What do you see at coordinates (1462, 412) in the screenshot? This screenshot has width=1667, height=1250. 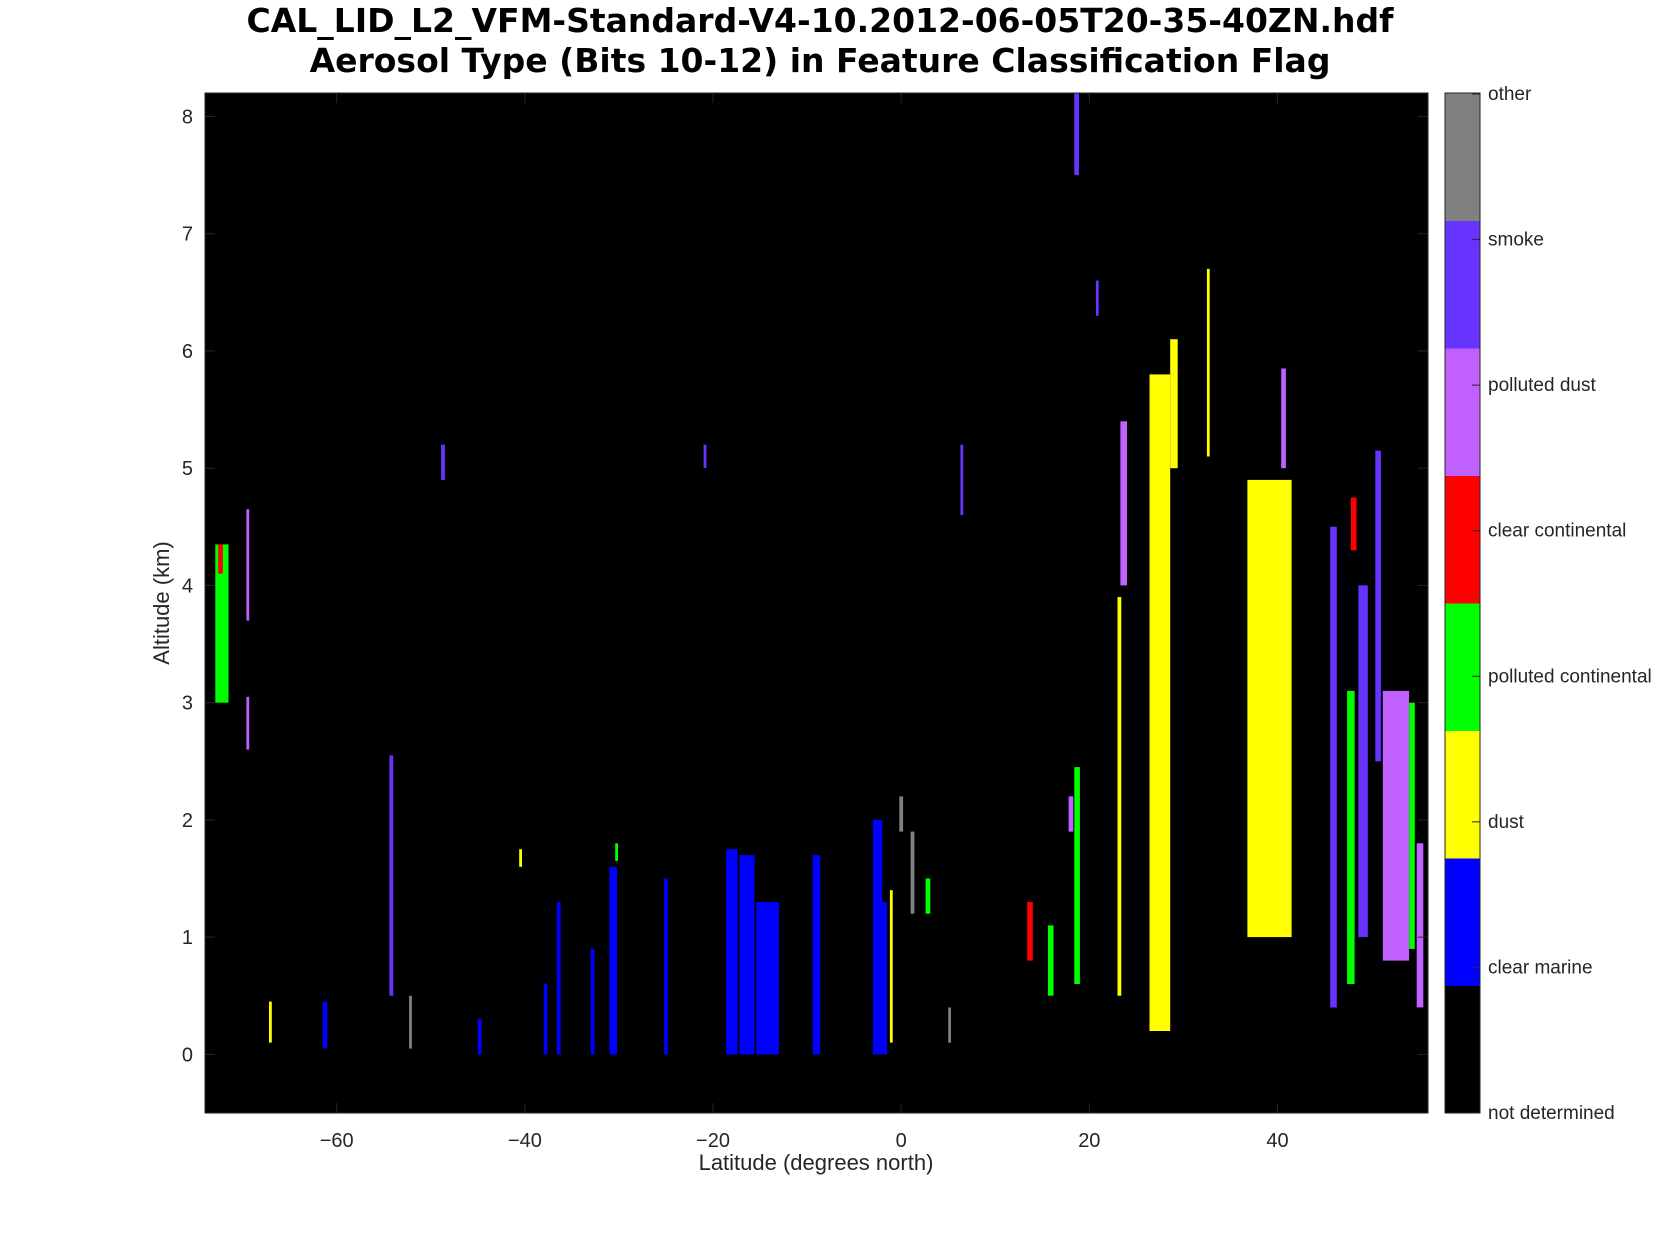 I see `colorbar-swatch-polluted-dust` at bounding box center [1462, 412].